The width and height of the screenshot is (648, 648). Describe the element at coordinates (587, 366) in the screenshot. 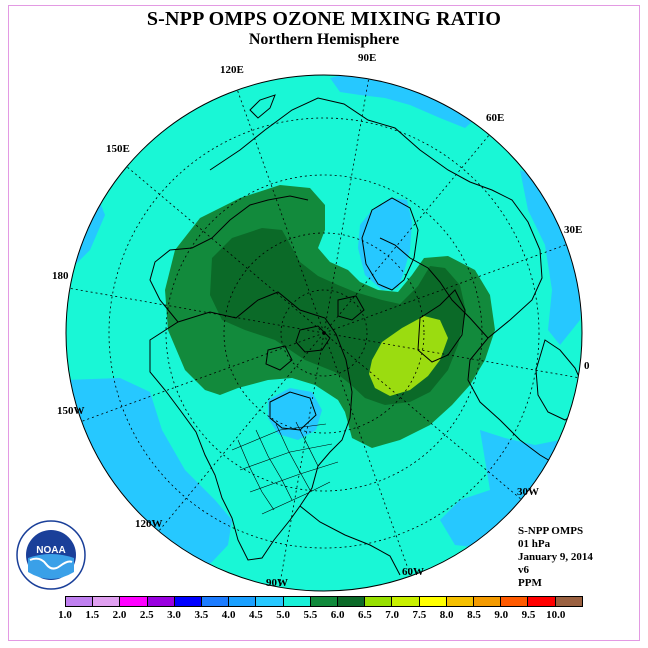

I see `lon-label-0: 0` at that location.